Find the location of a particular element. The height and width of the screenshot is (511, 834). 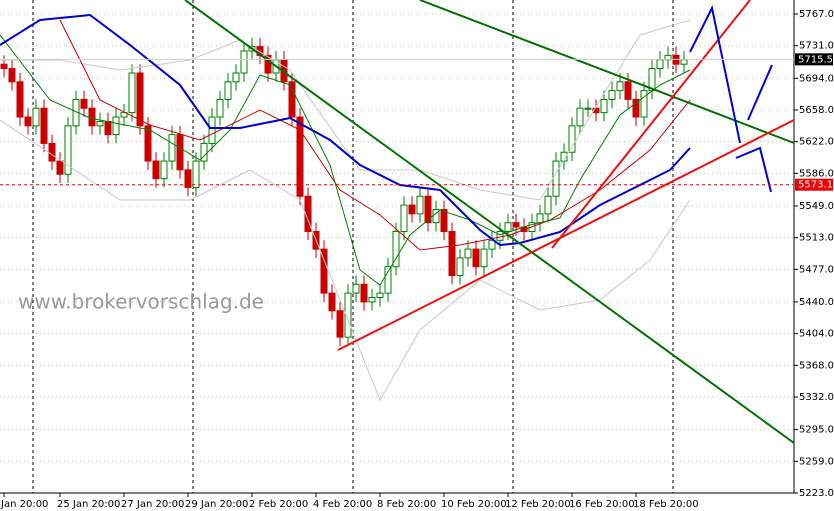

y-tick-label: 5767.0 is located at coordinates (816, 14).